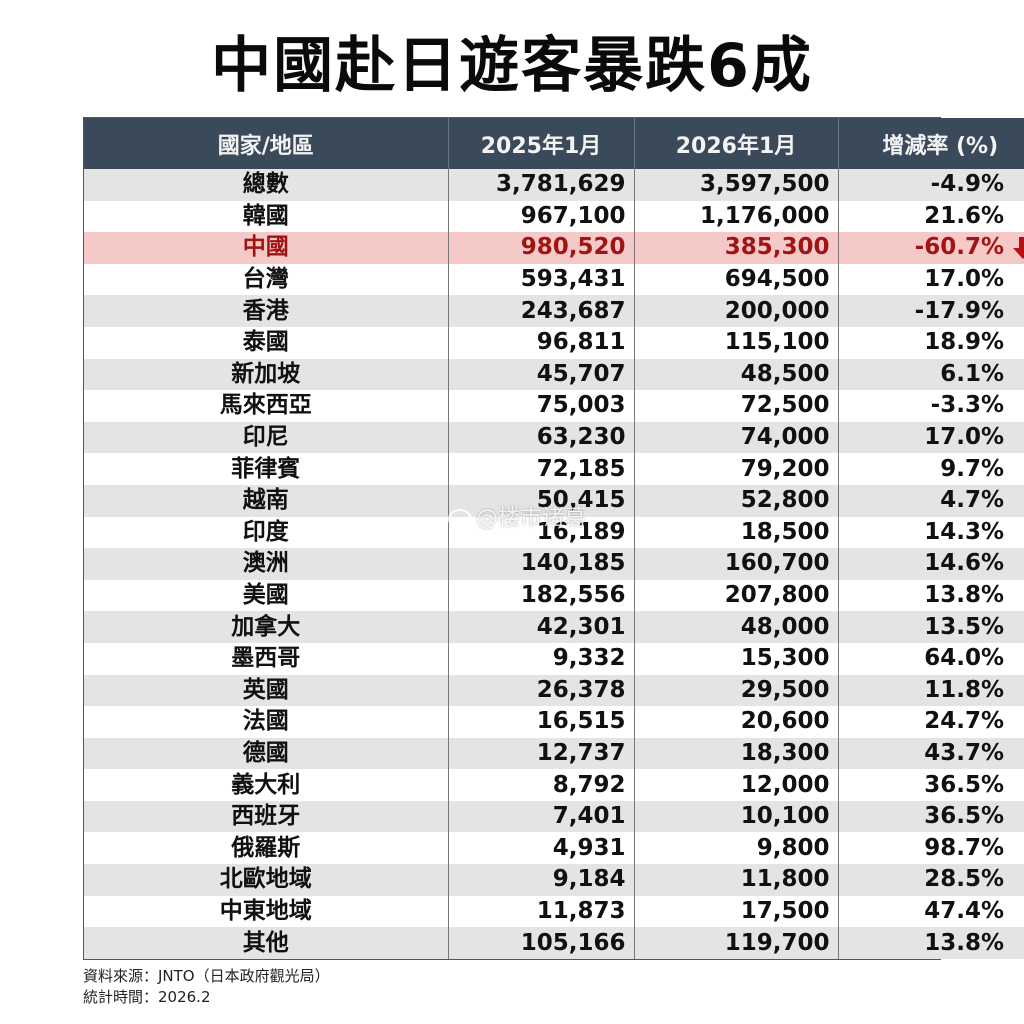 The image size is (1024, 1024). I want to click on region-cell: 泰國, so click(266, 342).